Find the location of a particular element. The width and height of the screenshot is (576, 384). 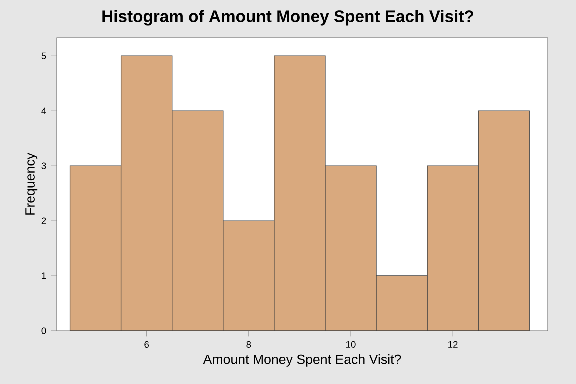

y-tick-label: 1 is located at coordinates (44, 276).